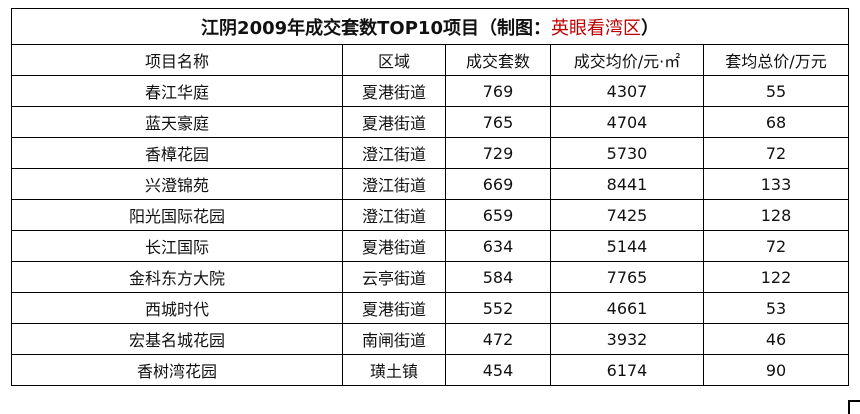 This screenshot has width=860, height=414. What do you see at coordinates (498, 91) in the screenshot?
I see `cell-units-sold: 769` at bounding box center [498, 91].